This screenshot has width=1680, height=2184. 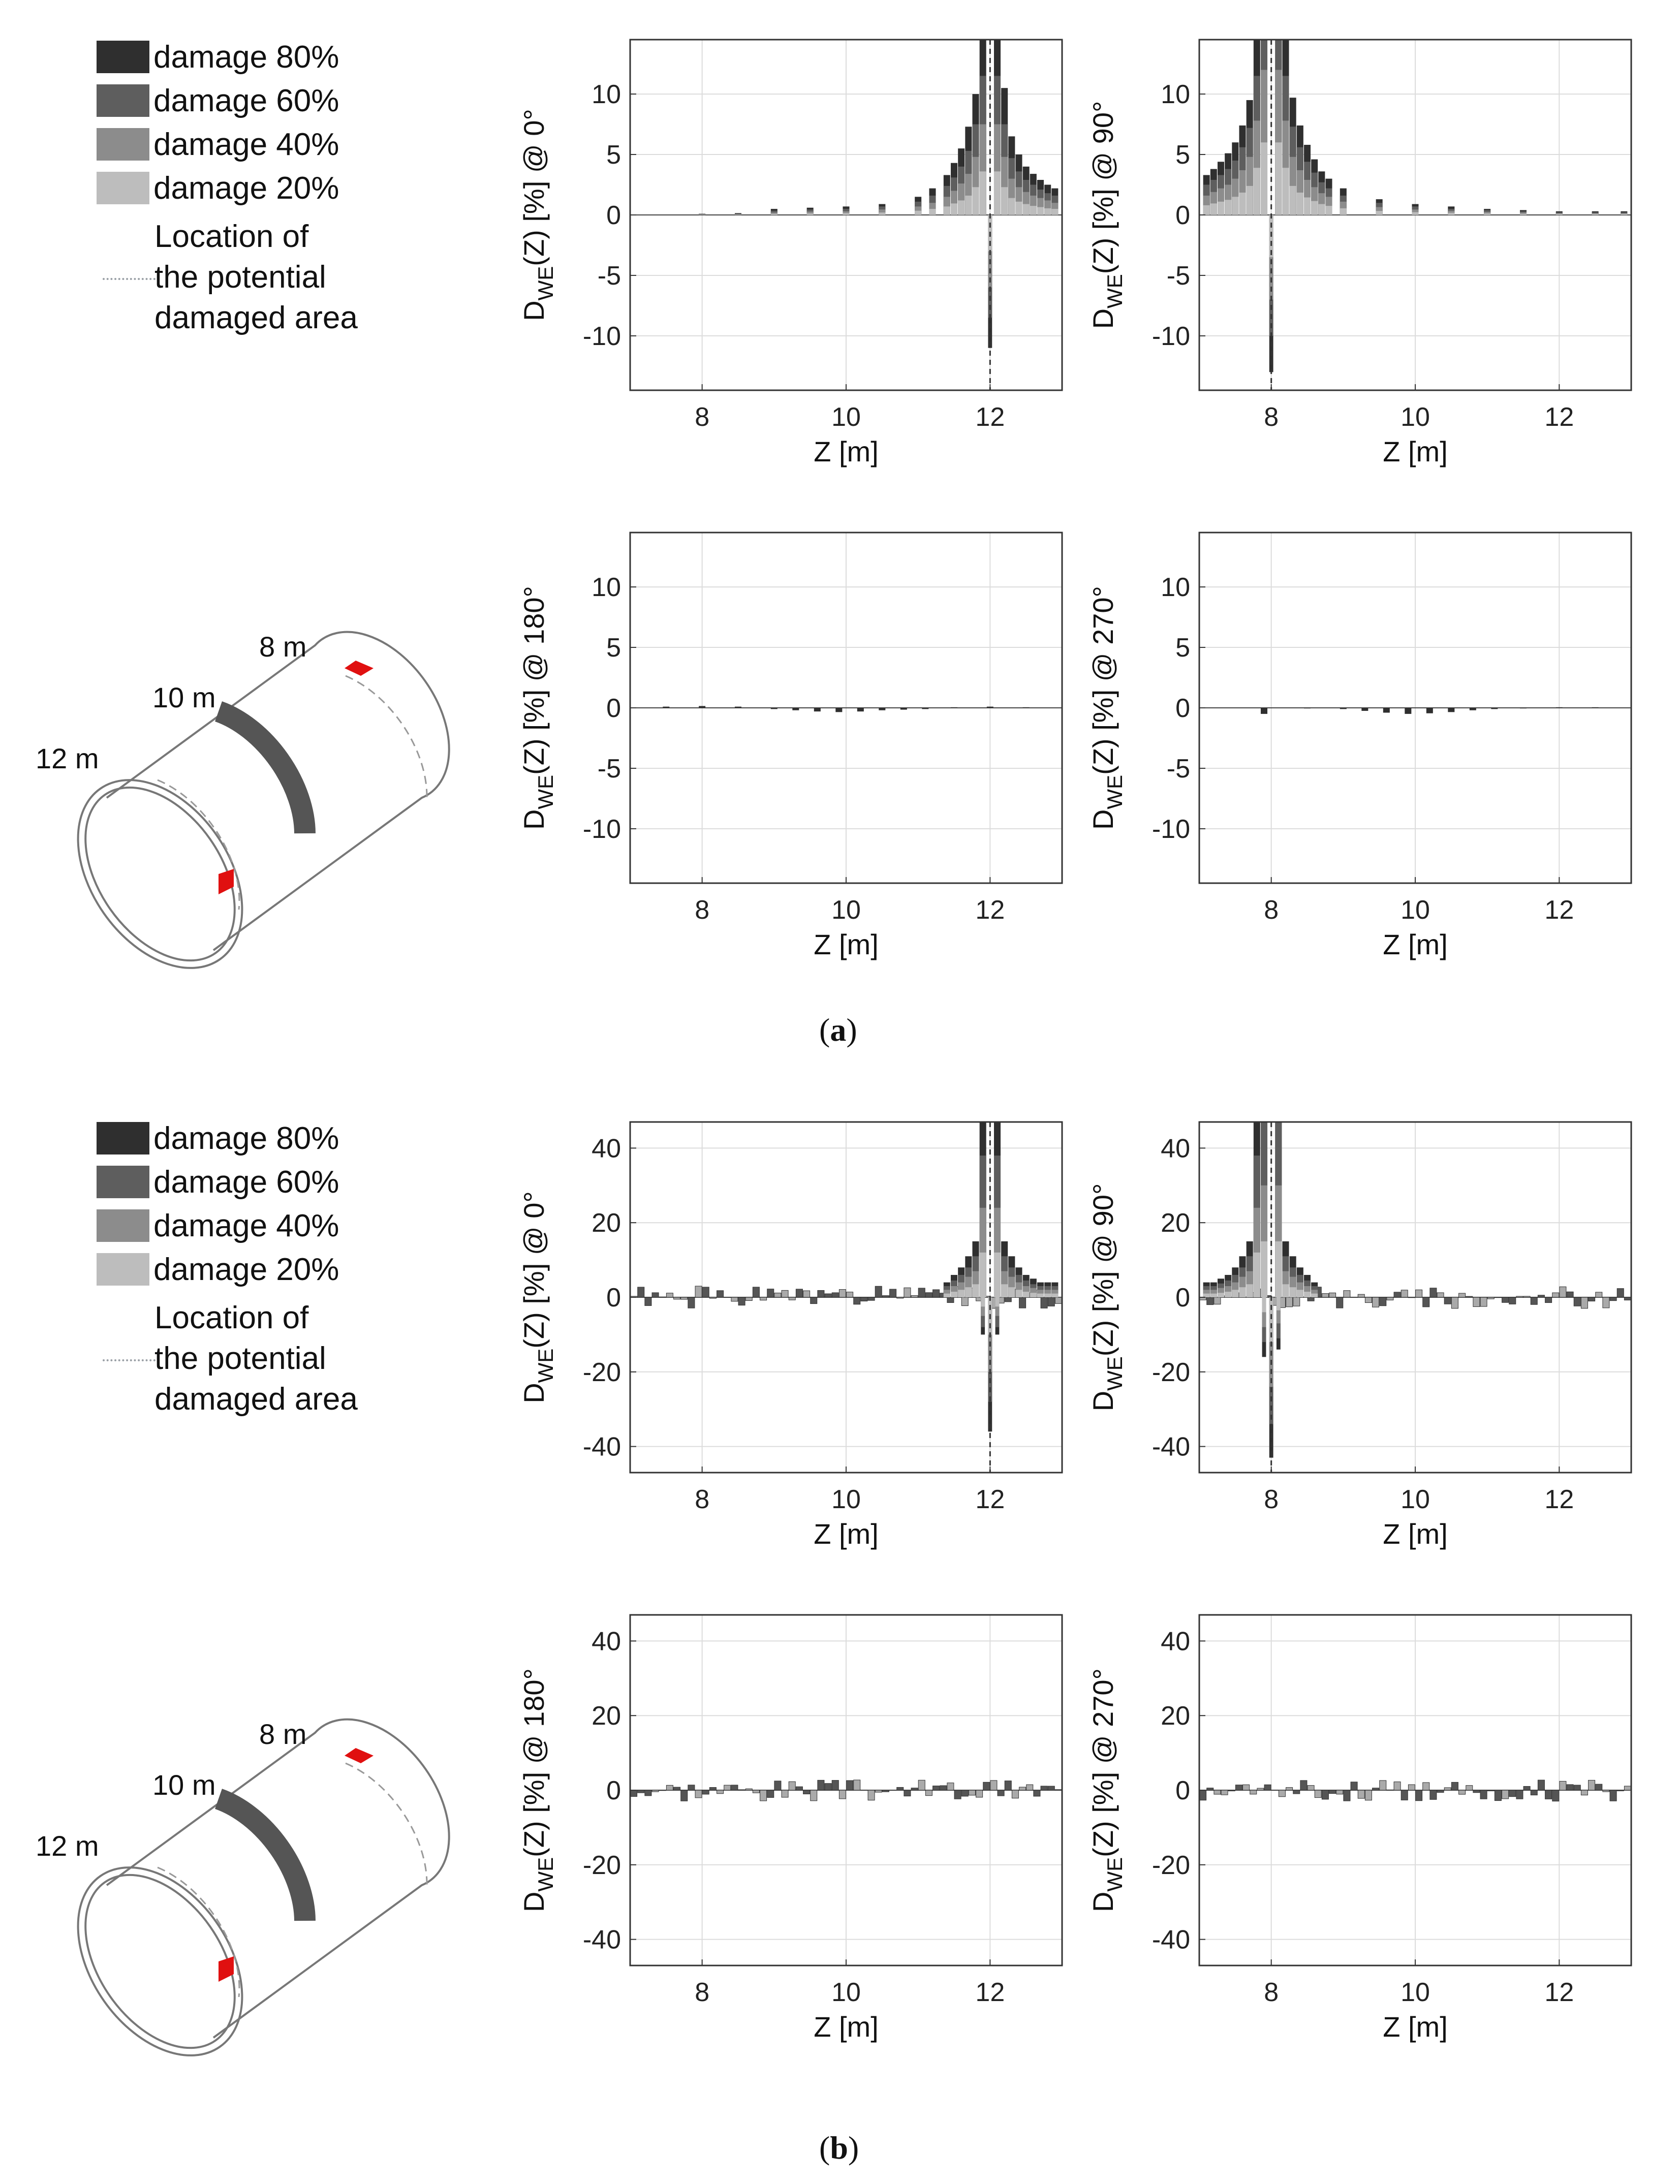 I want to click on y-tick-label: 10, so click(x=1175, y=94).